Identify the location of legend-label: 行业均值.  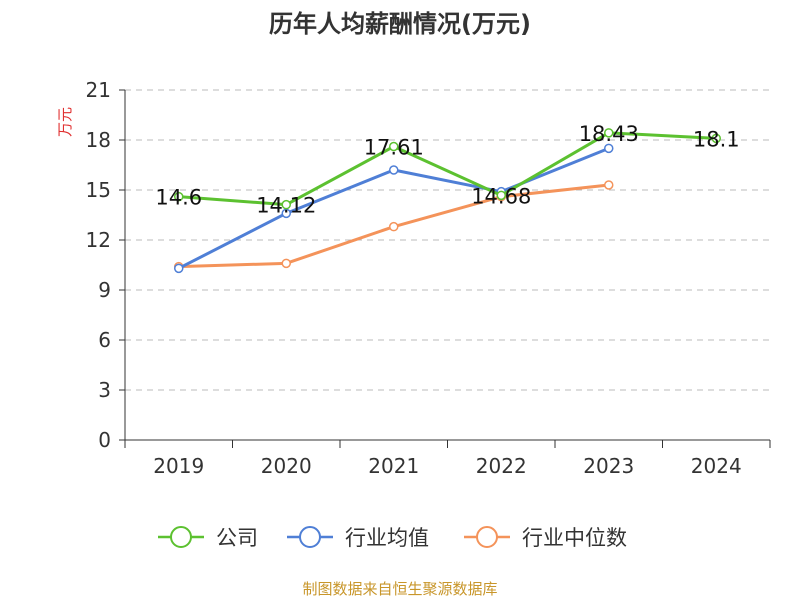
(387, 538).